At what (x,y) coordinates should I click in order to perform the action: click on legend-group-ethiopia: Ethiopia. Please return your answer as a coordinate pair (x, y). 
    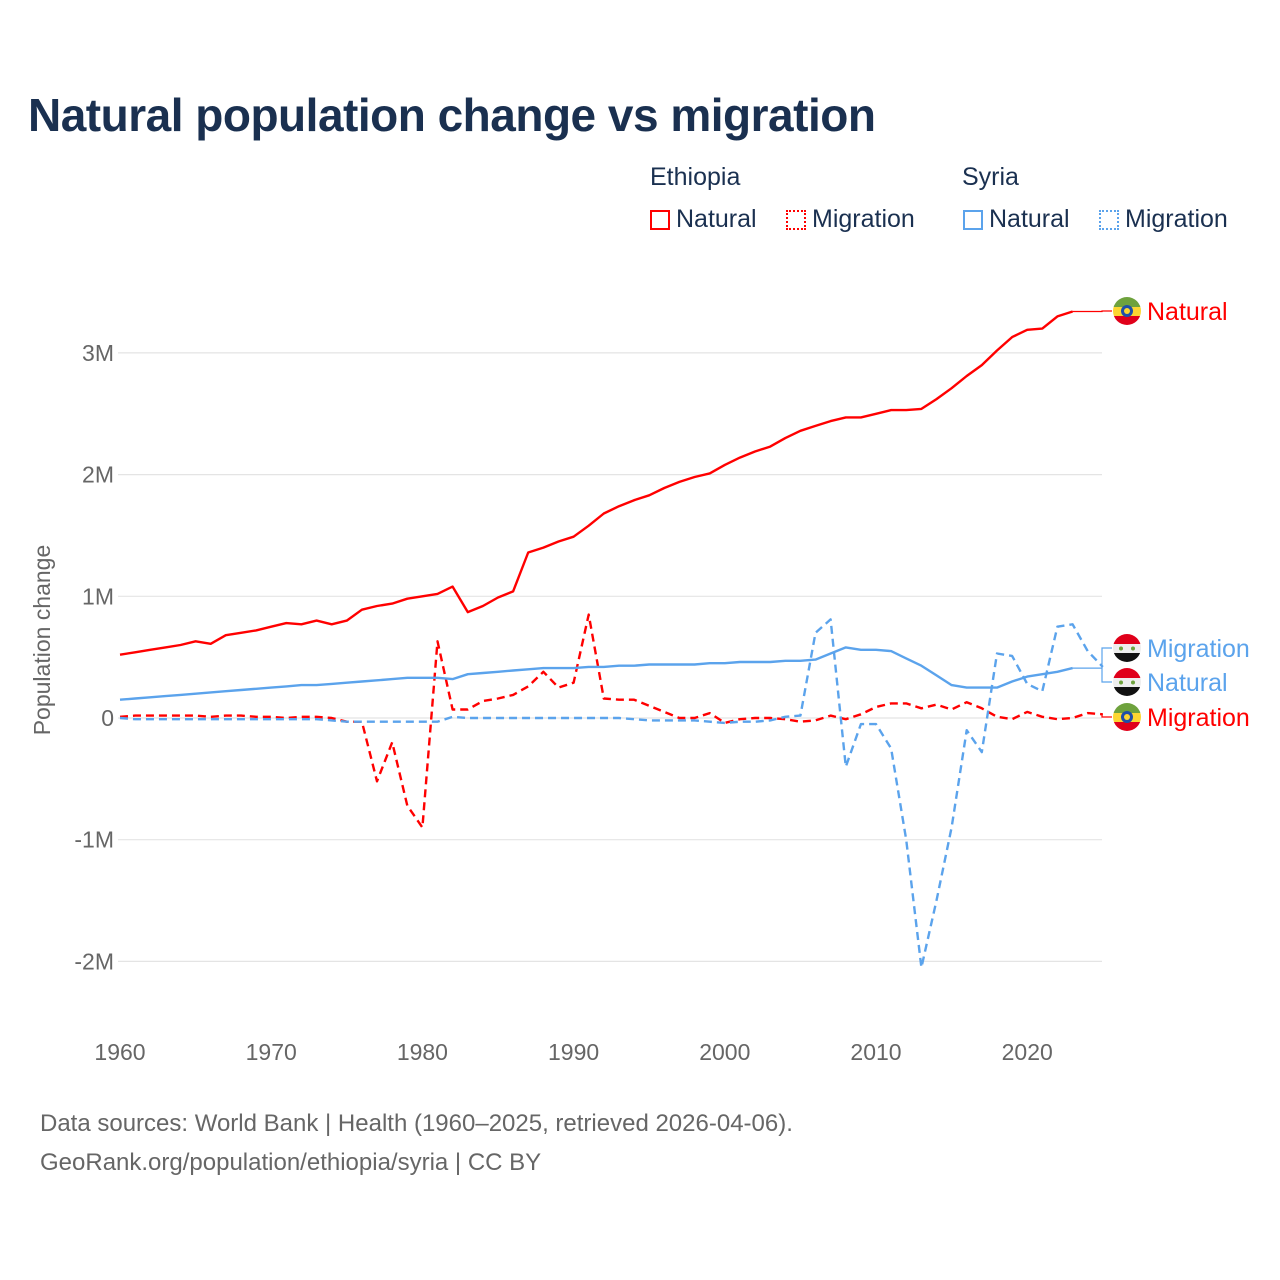
    Looking at the image, I should click on (695, 177).